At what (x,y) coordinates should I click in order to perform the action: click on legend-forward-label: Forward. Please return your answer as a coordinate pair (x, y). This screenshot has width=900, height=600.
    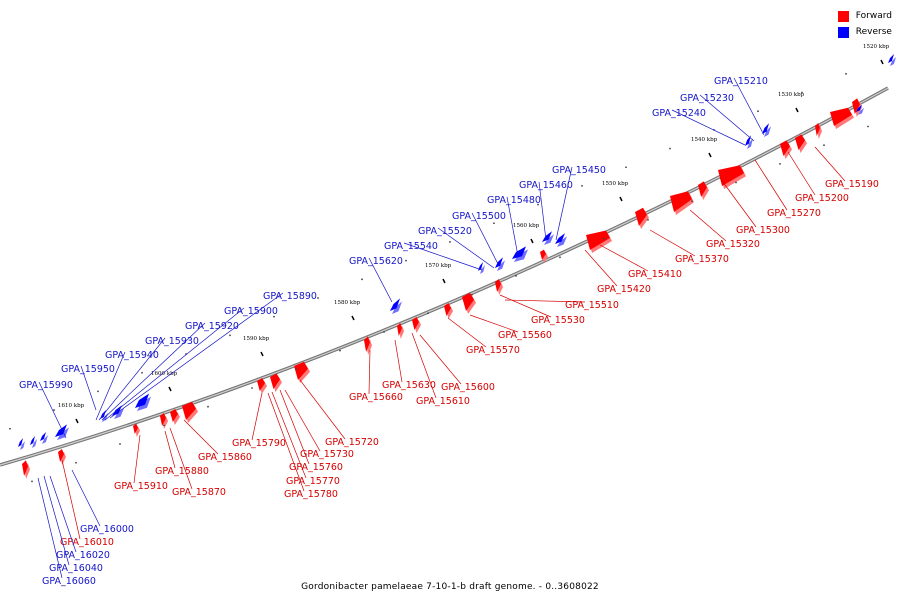
    Looking at the image, I should click on (873, 16).